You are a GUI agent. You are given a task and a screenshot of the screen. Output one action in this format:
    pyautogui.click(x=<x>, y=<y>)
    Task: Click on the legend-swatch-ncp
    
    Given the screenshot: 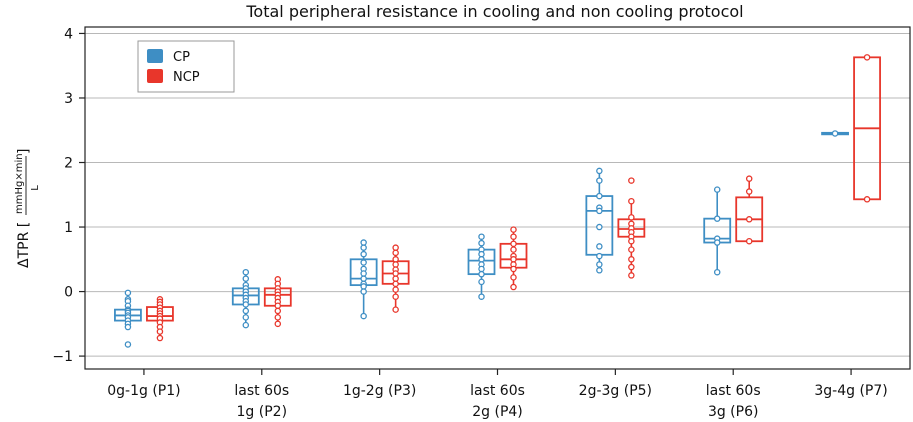 What is the action you would take?
    pyautogui.click(x=155, y=76)
    